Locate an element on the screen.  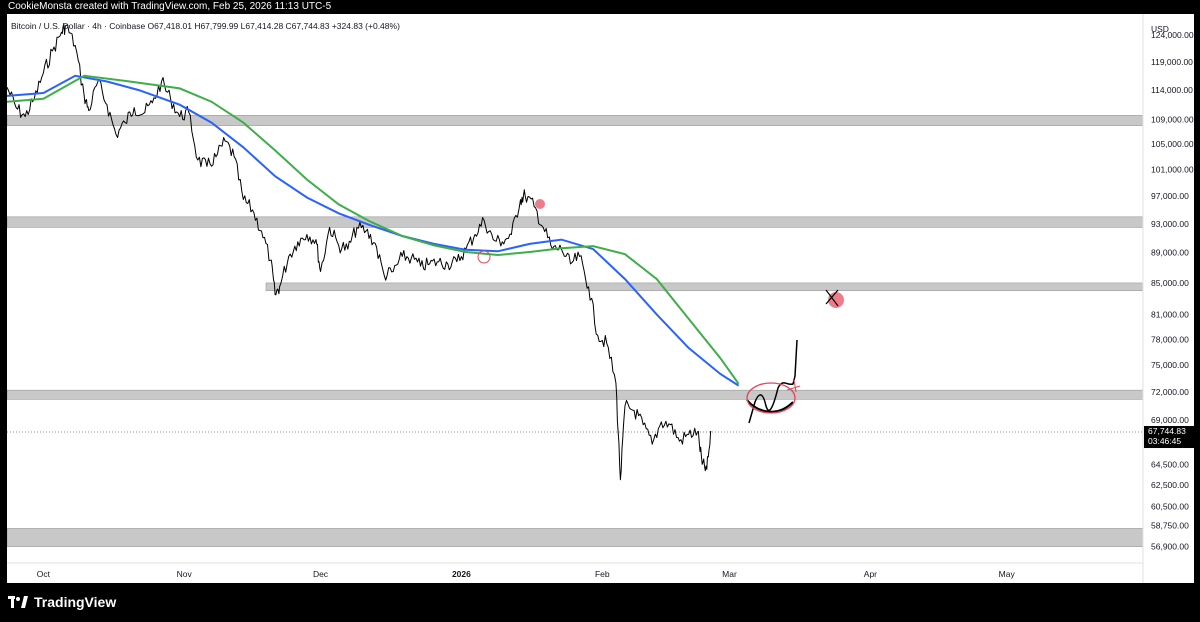
price-tick-label: 62,500.00 is located at coordinates (1170, 485).